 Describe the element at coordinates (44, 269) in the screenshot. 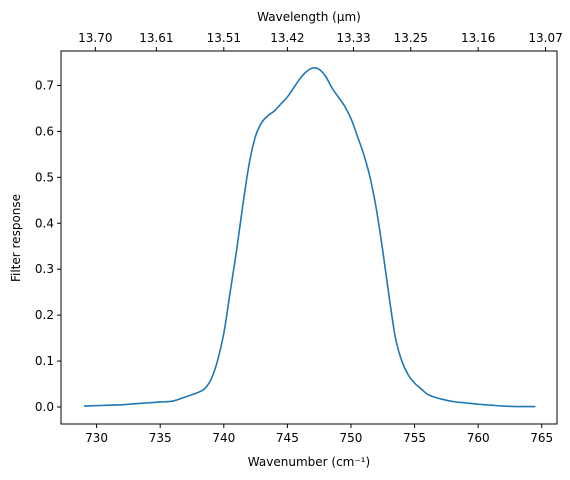

I see `y-tick-label: 0.3` at that location.